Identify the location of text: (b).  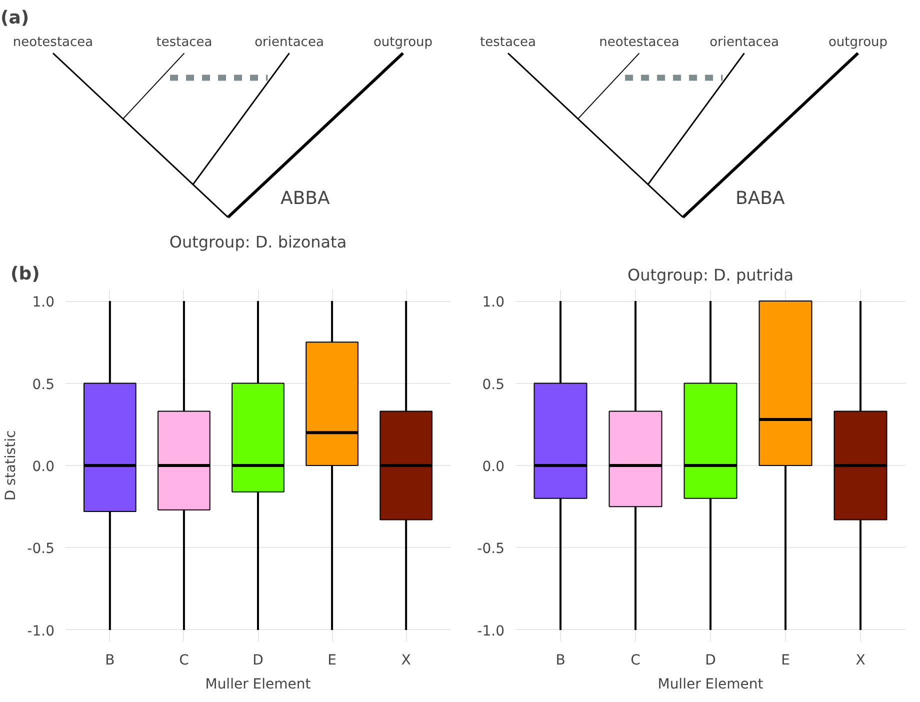
(25, 274).